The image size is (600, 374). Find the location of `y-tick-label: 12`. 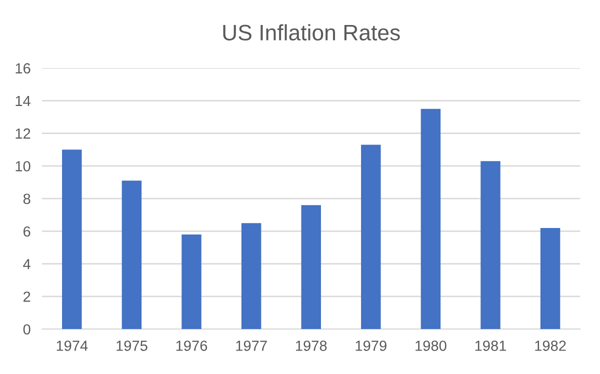

y-tick-label: 12 is located at coordinates (23, 133).